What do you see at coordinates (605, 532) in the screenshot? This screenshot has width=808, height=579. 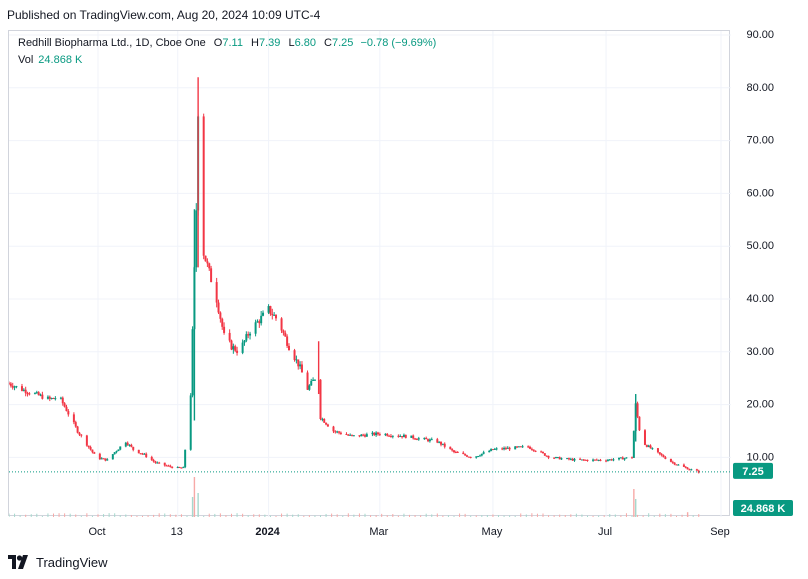 I see `x-tick-label: Jul` at bounding box center [605, 532].